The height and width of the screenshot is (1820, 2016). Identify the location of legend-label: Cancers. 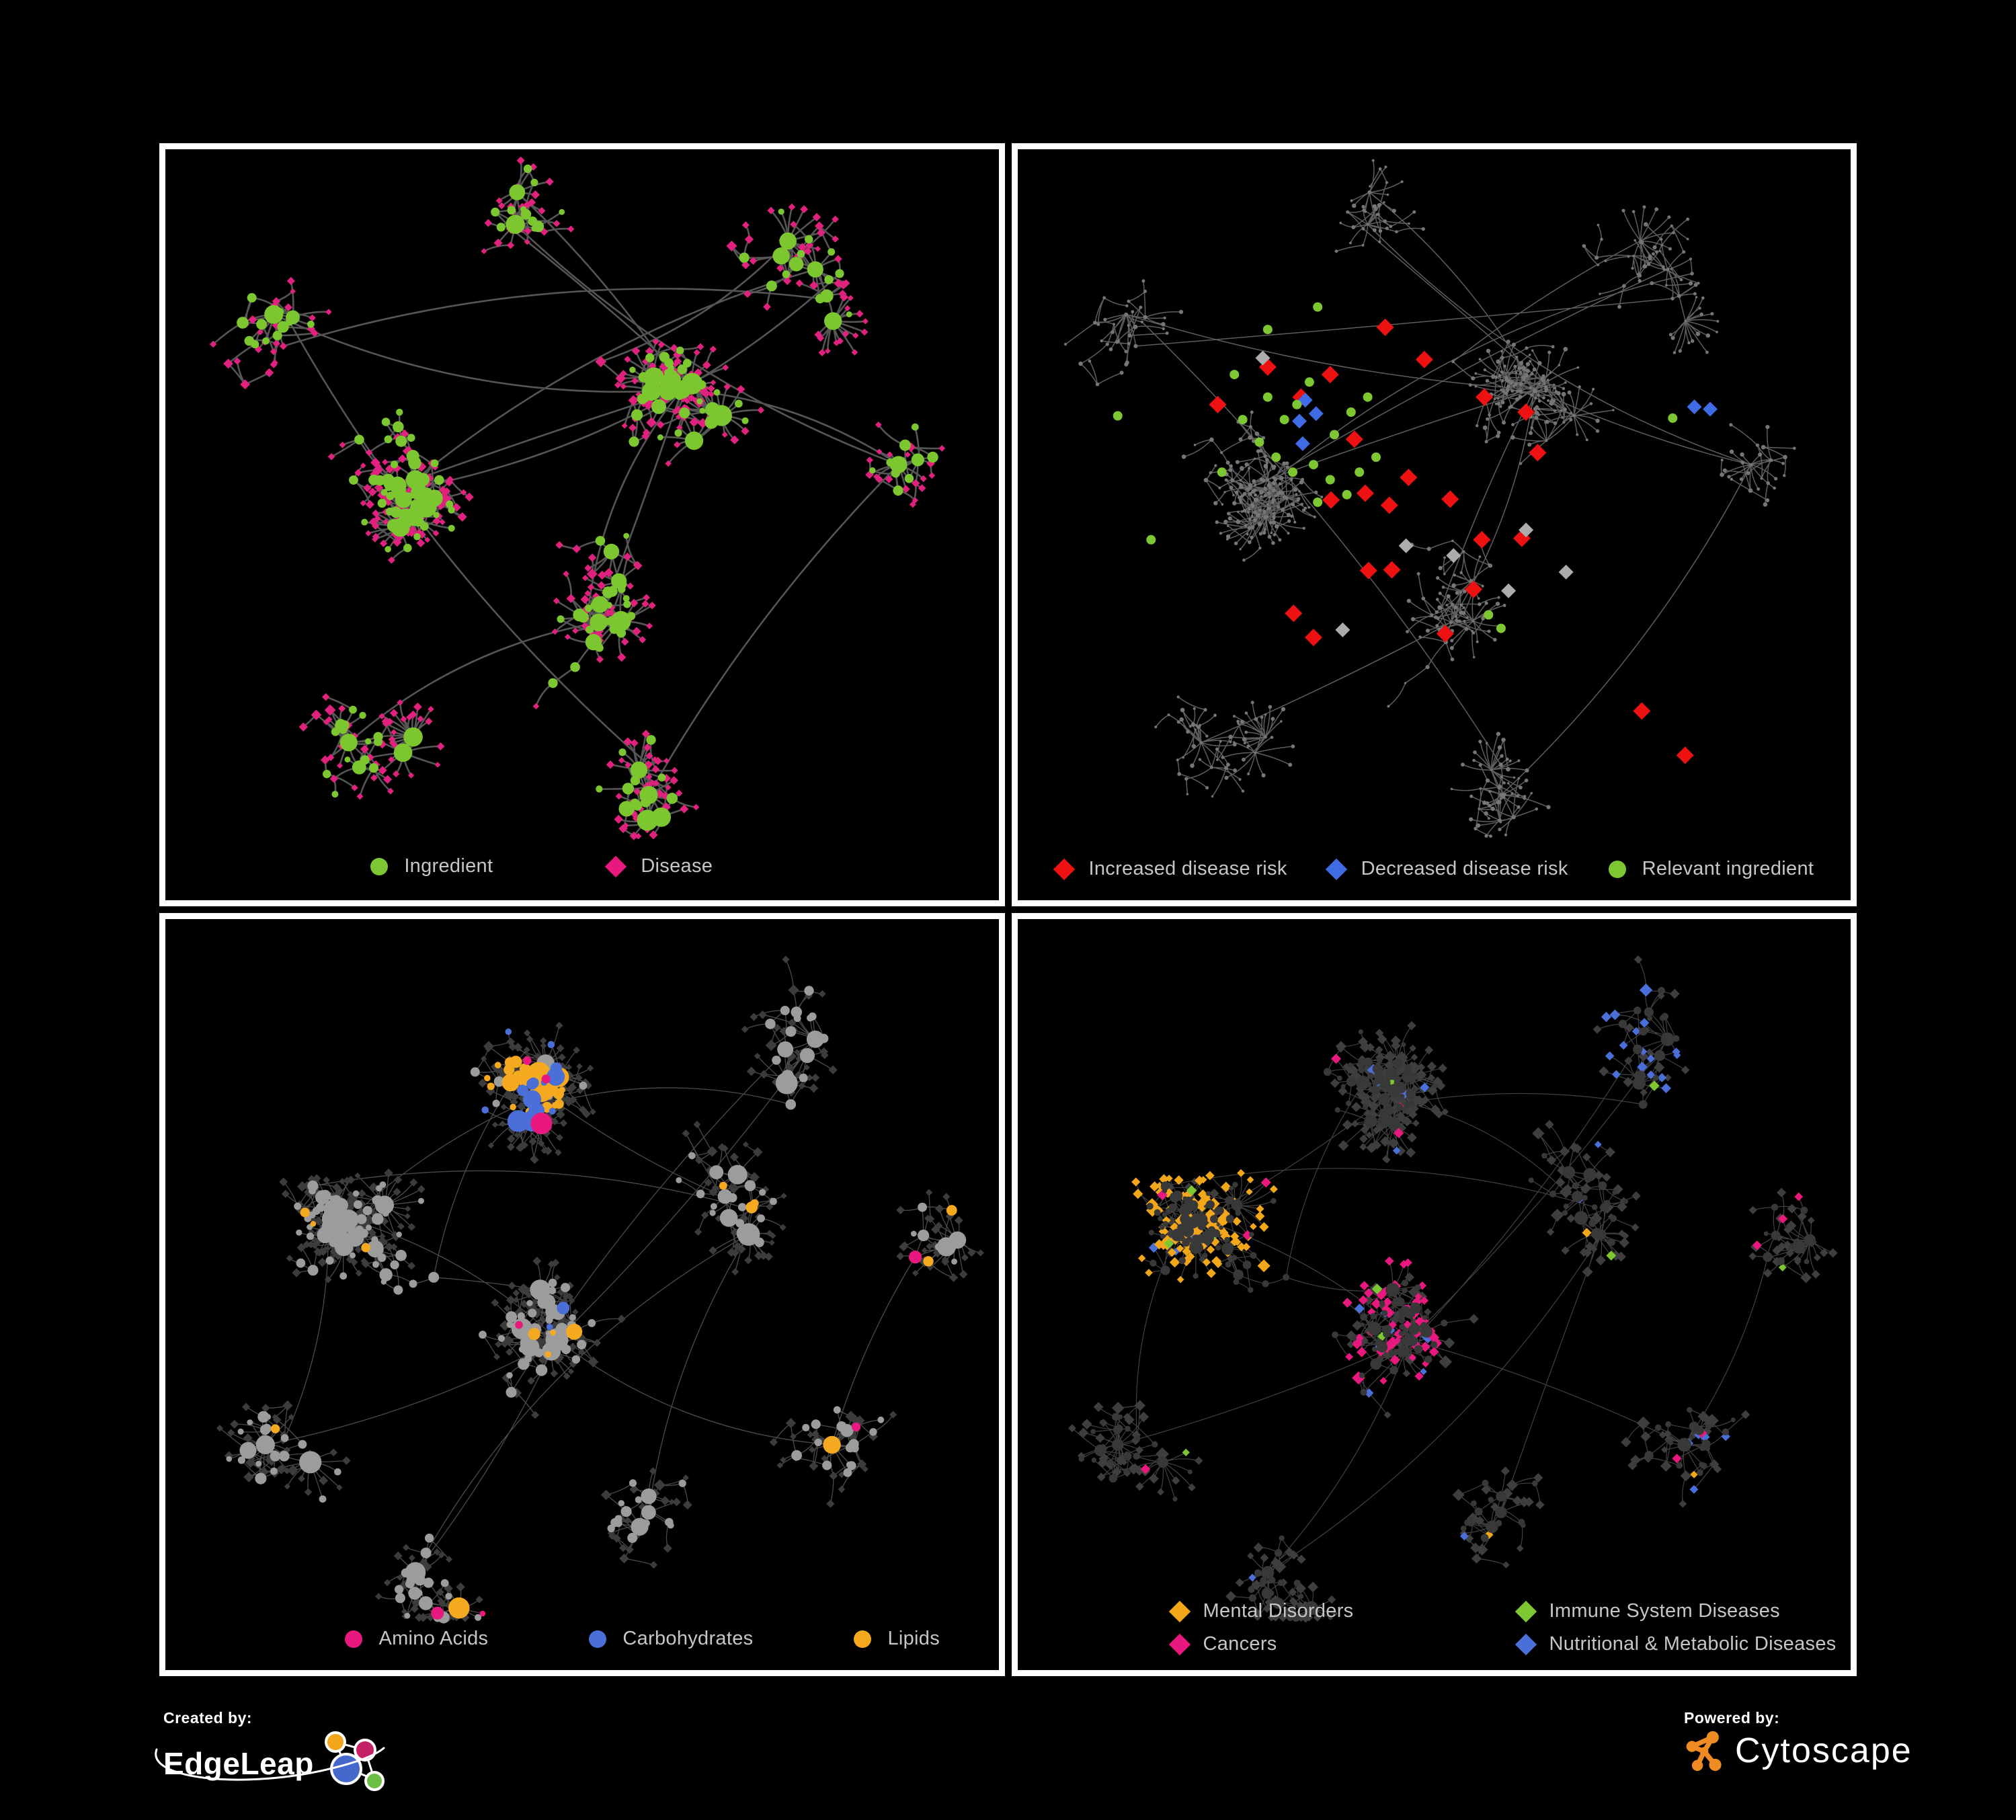
(1240, 1644).